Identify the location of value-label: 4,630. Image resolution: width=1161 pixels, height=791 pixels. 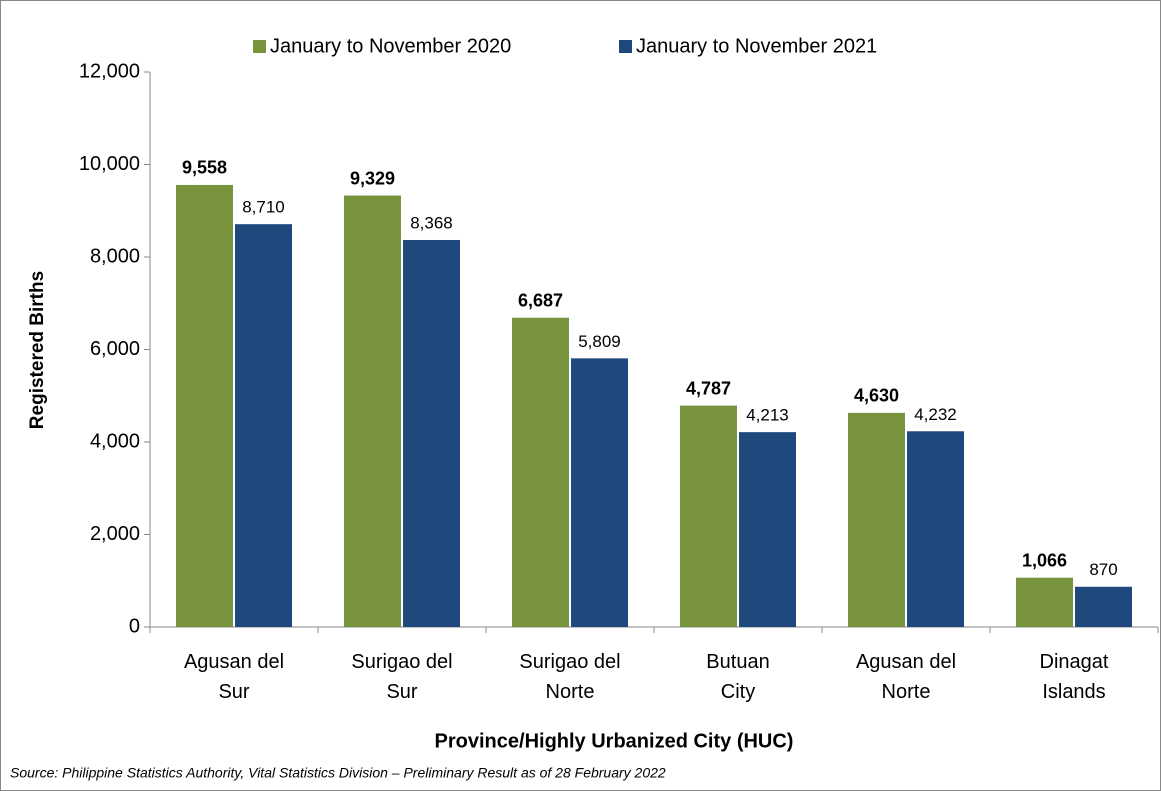
(876, 396).